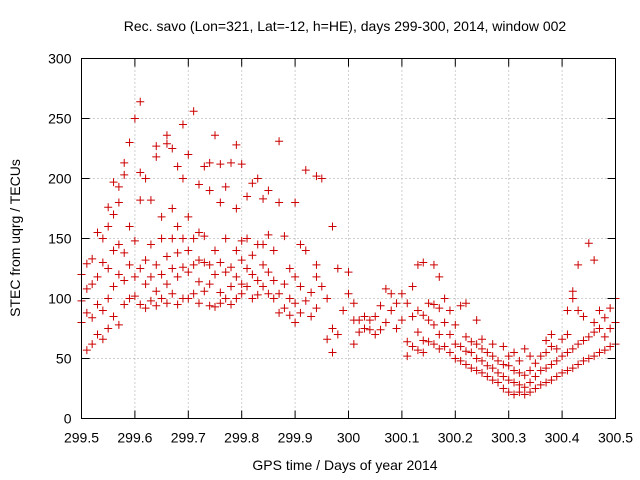 This screenshot has height=480, width=640. I want to click on x-tick-label: 299.9, so click(295, 438).